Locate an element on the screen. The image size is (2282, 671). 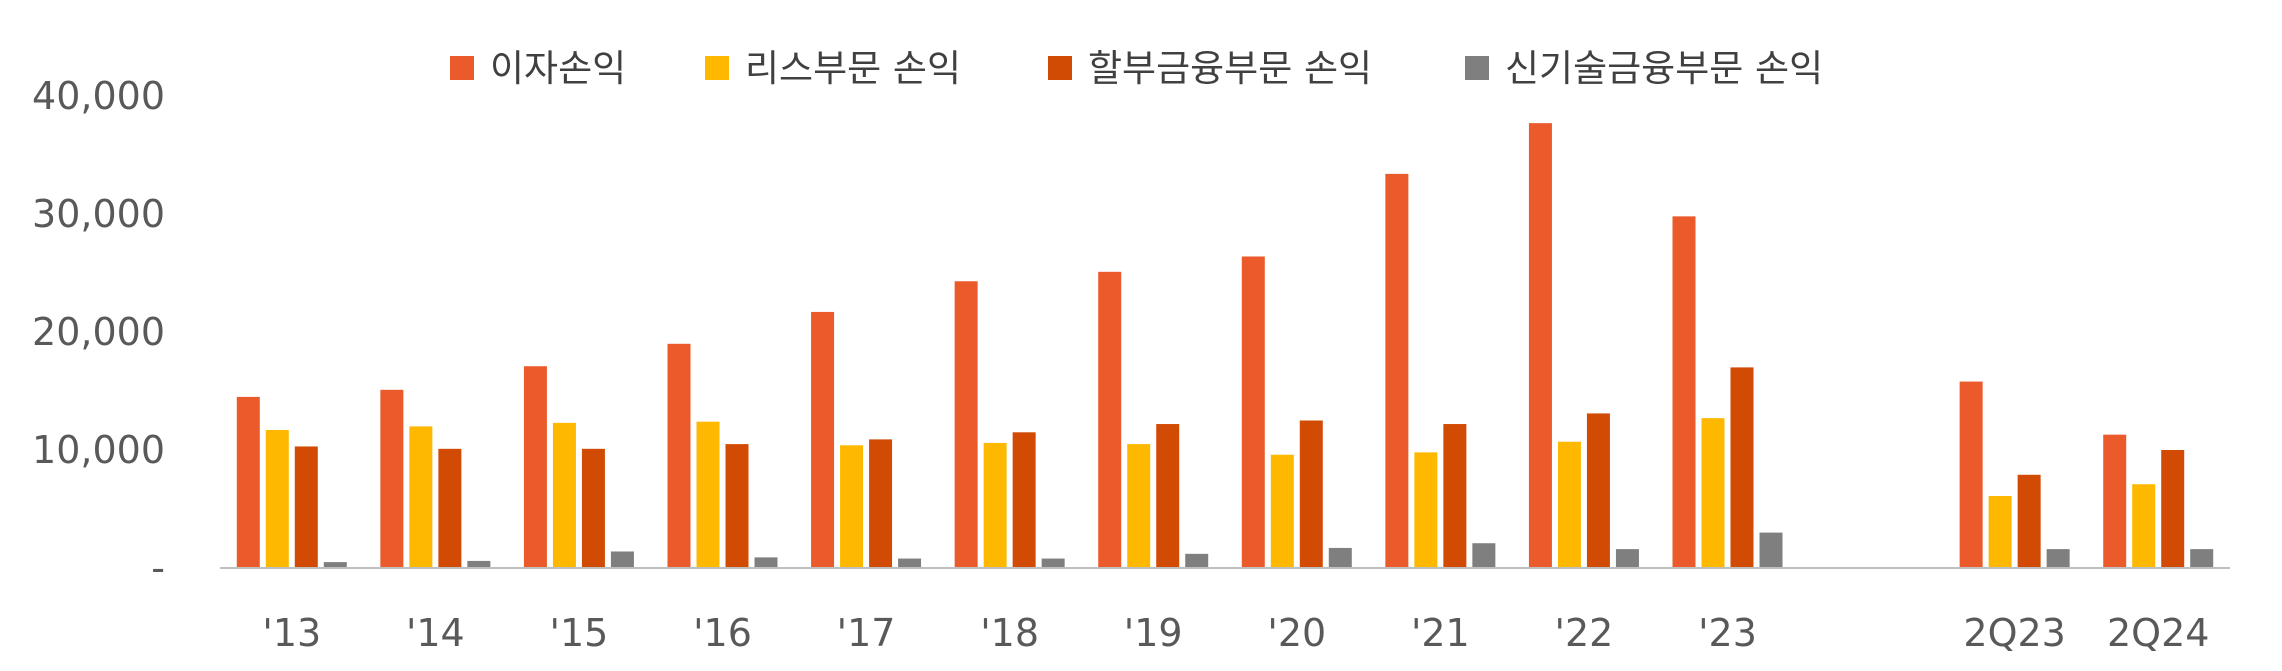
x-tick-label: '19 is located at coordinates (1153, 633).